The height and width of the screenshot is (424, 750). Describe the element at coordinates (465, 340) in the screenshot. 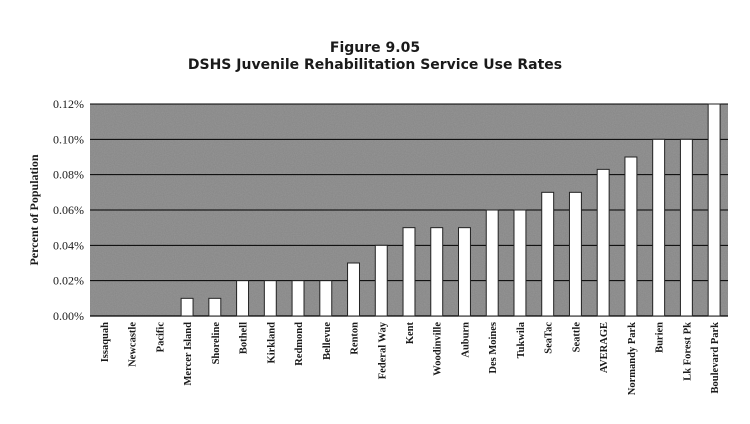

I see `x-tick-label: Auburn` at that location.